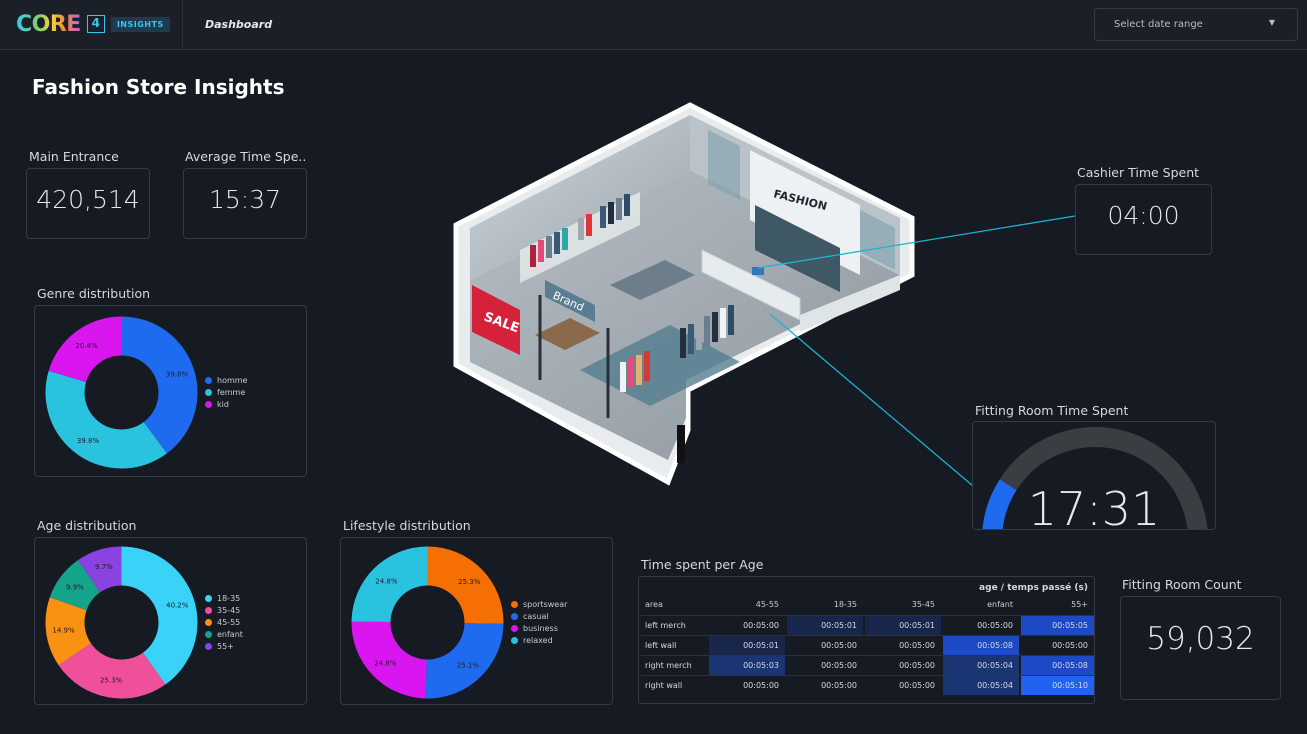 The width and height of the screenshot is (1307, 734). Describe the element at coordinates (239, 24) in the screenshot. I see `nav-dashboard-title: Dashboard` at that location.